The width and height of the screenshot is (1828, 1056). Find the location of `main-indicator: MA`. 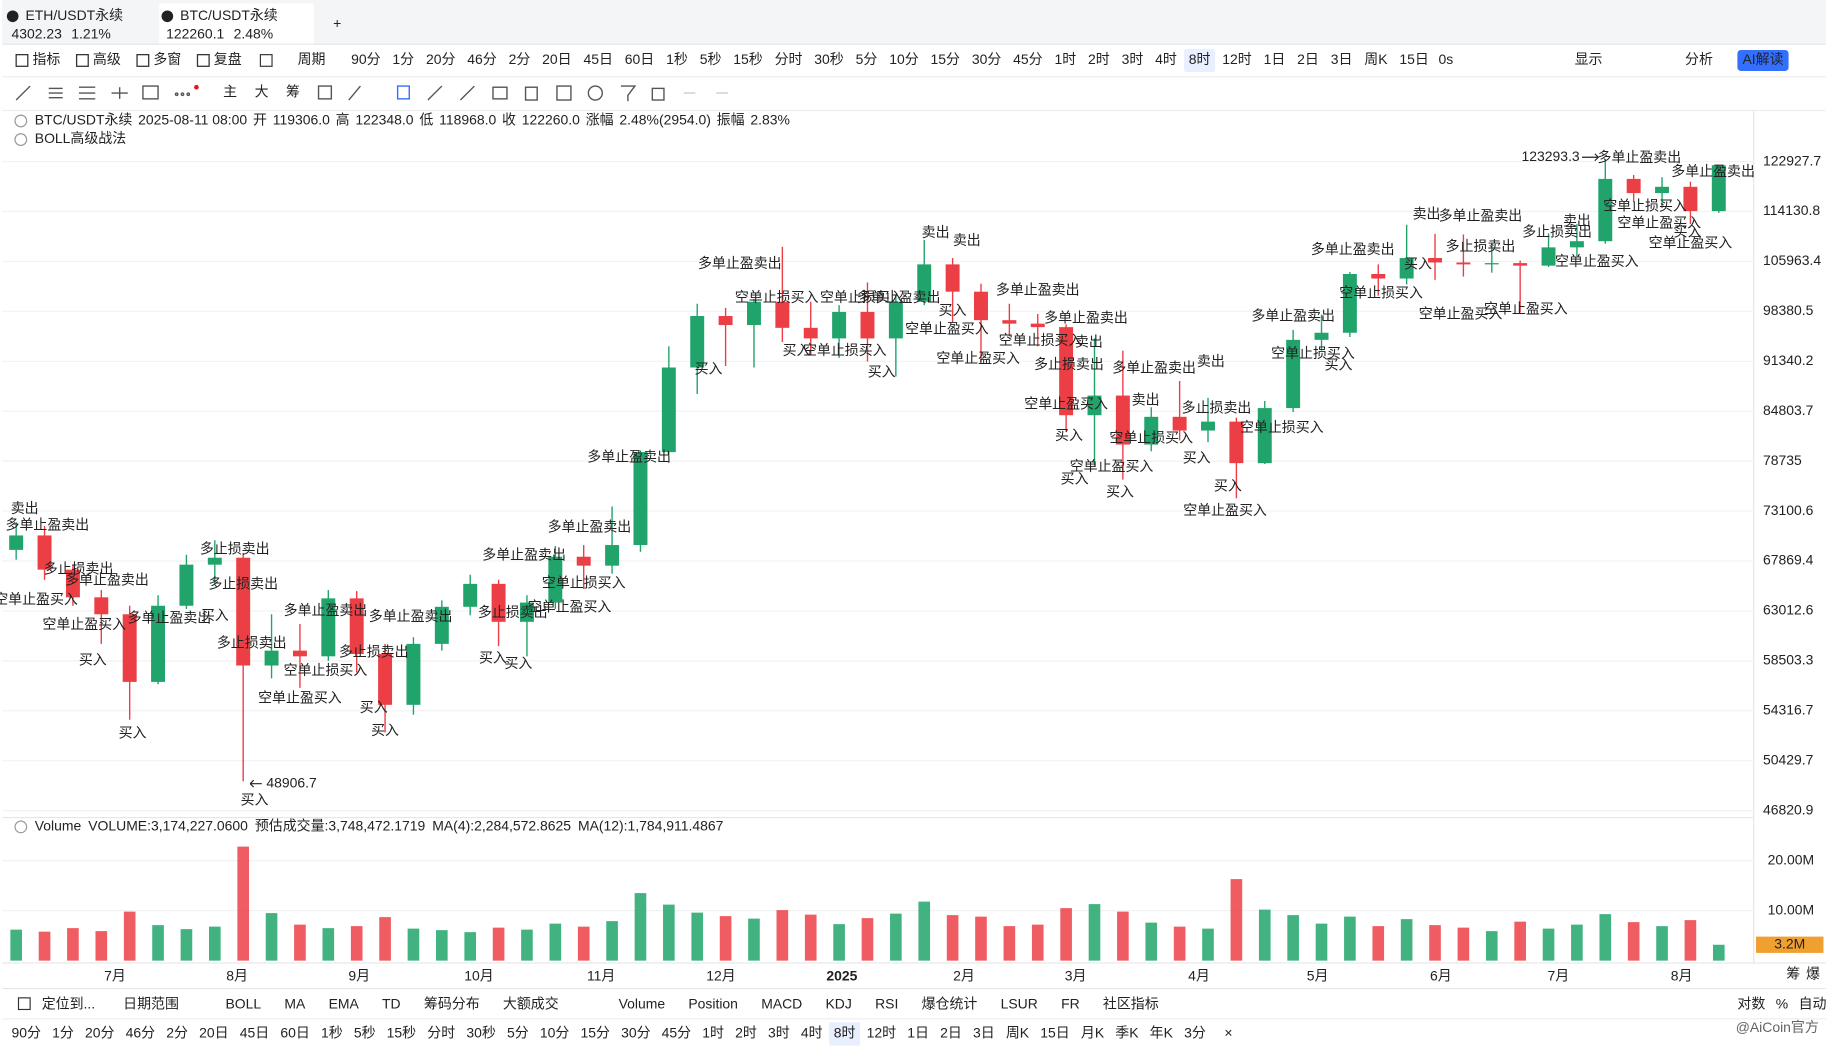

main-indicator: MA is located at coordinates (295, 1004).